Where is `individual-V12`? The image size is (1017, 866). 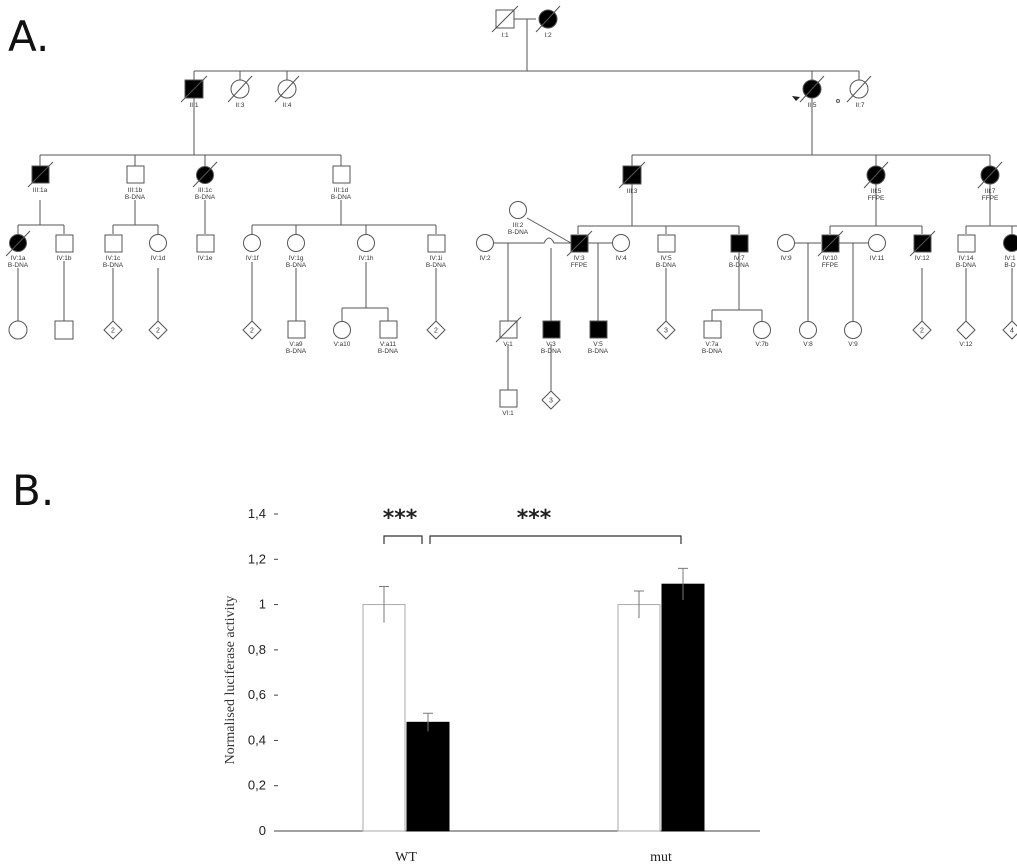
individual-V12 is located at coordinates (966, 330).